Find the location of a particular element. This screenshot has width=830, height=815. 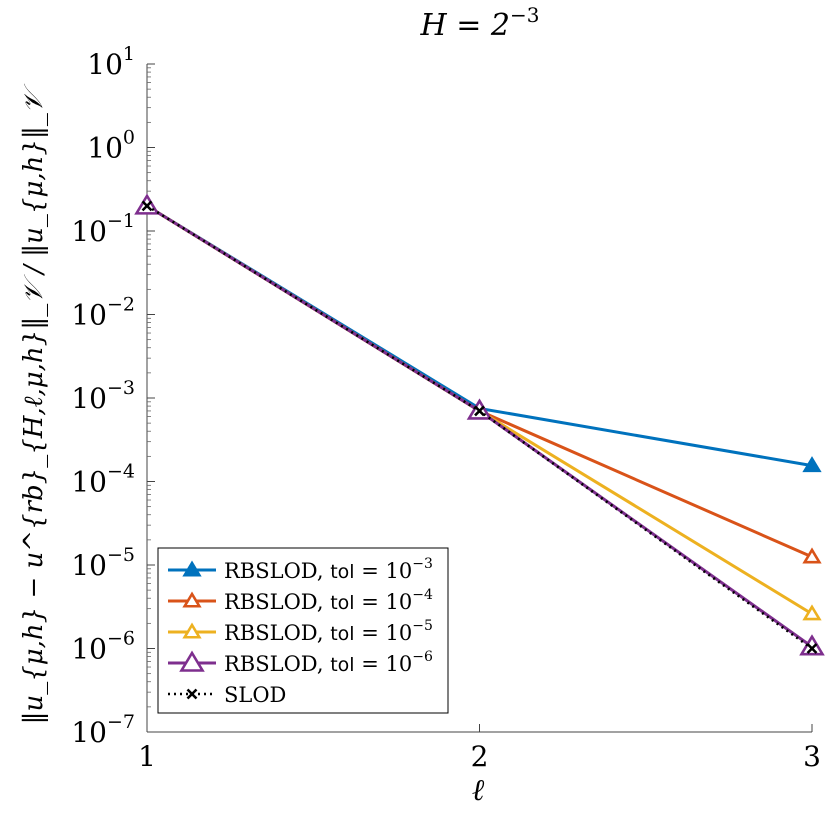

legend-item: RBSLOD, tol = 10−6 is located at coordinates (300, 662).